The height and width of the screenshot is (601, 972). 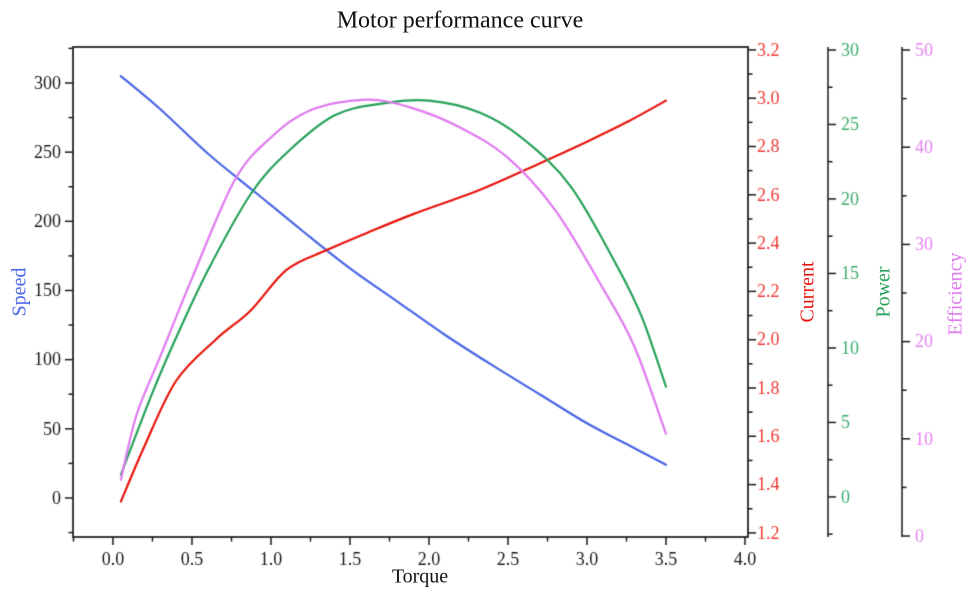 I want to click on x-axis-label: Torque, so click(x=420, y=576).